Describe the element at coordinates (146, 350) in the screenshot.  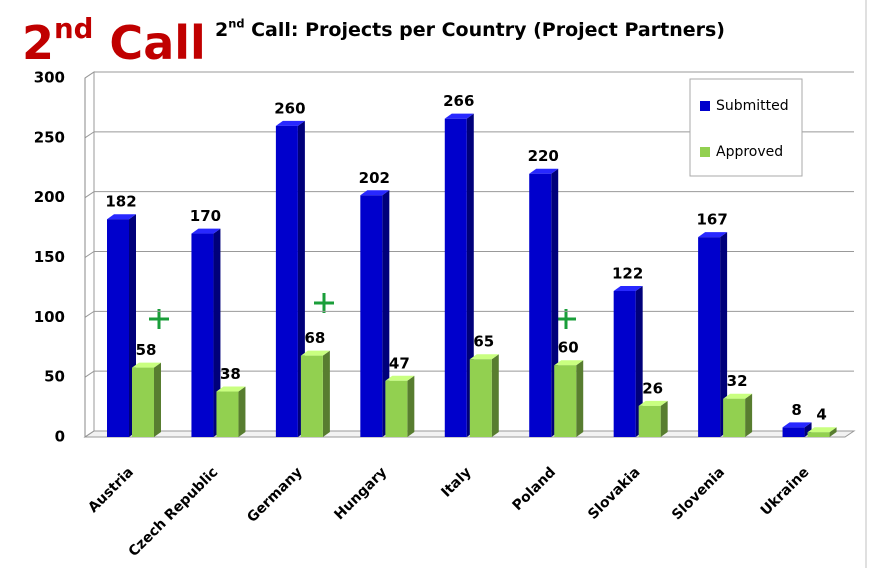
I see `data-label: 58` at that location.